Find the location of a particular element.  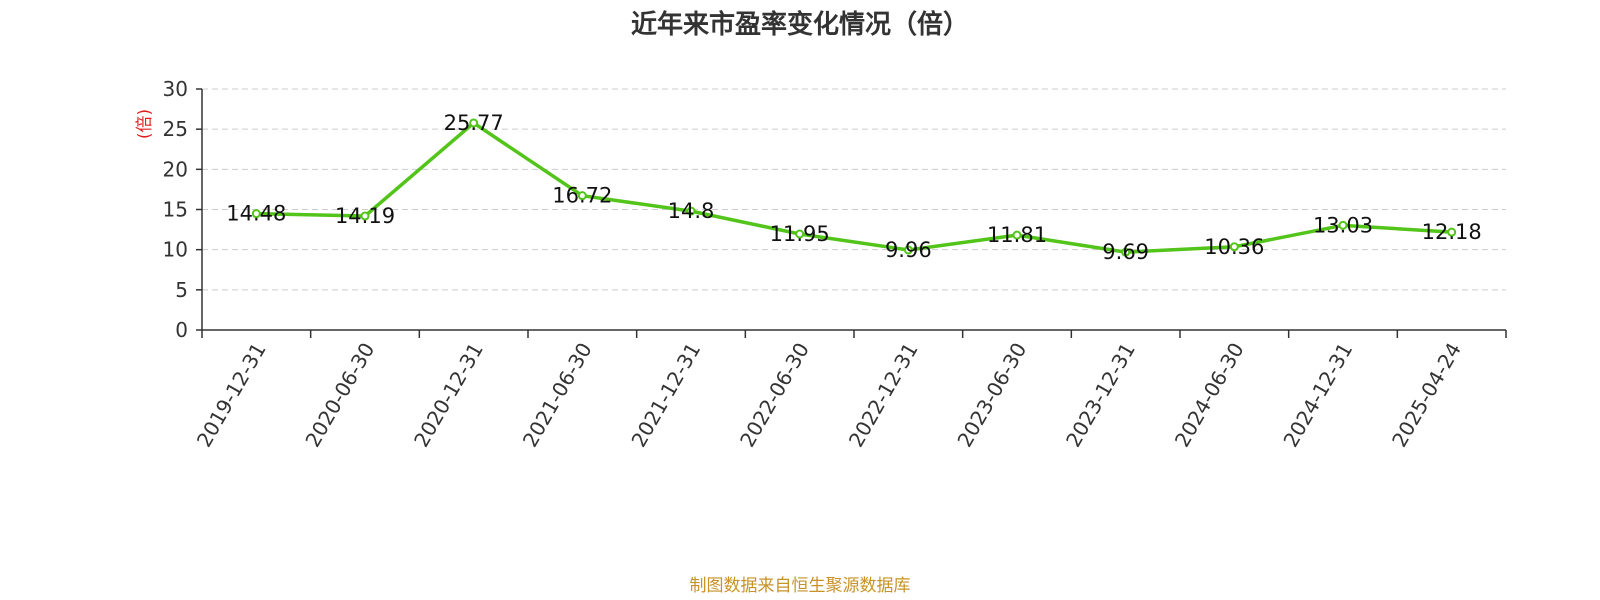

data-label: 11.81 is located at coordinates (1017, 235).